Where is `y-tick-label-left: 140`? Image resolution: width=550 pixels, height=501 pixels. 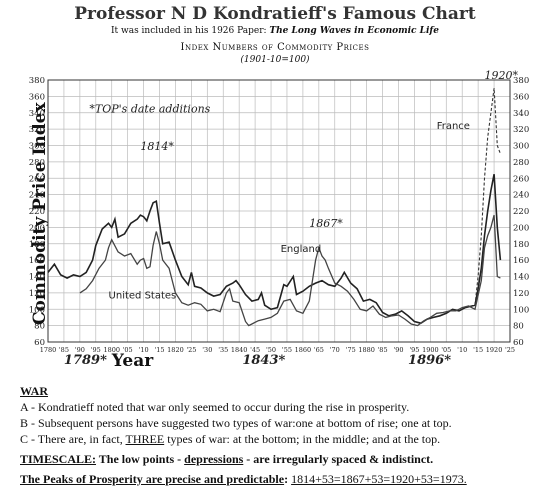
y-tick-label-left: 140 is located at coordinates (37, 278).